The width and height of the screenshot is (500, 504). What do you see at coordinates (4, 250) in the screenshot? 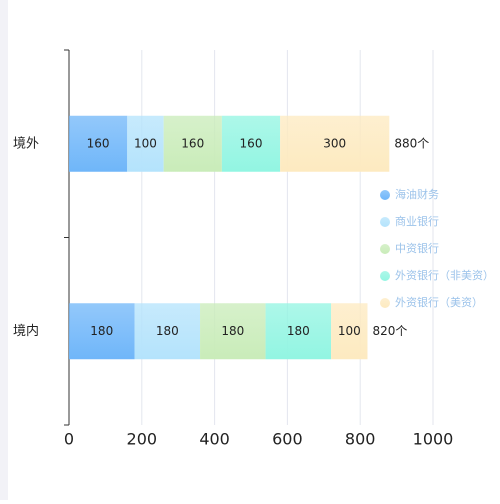
I see `side-strip` at bounding box center [4, 250].